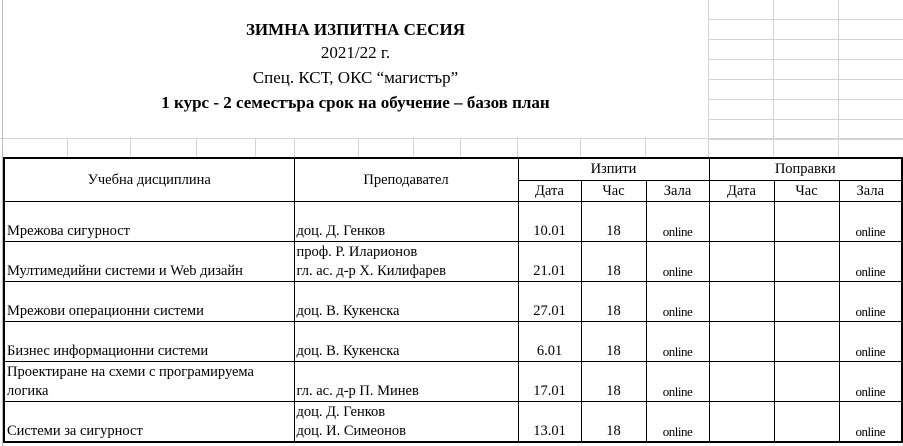 This screenshot has width=903, height=446. I want to click on teacher-cell-line: проф. Р. Иларионов, so click(357, 252).